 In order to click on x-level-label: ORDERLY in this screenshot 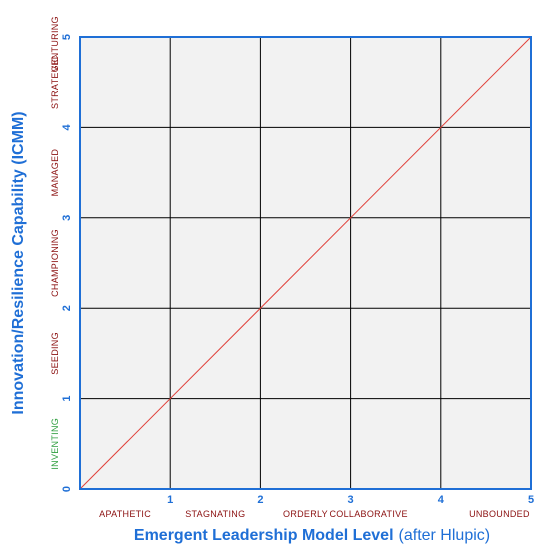, I will do `click(305, 514)`.